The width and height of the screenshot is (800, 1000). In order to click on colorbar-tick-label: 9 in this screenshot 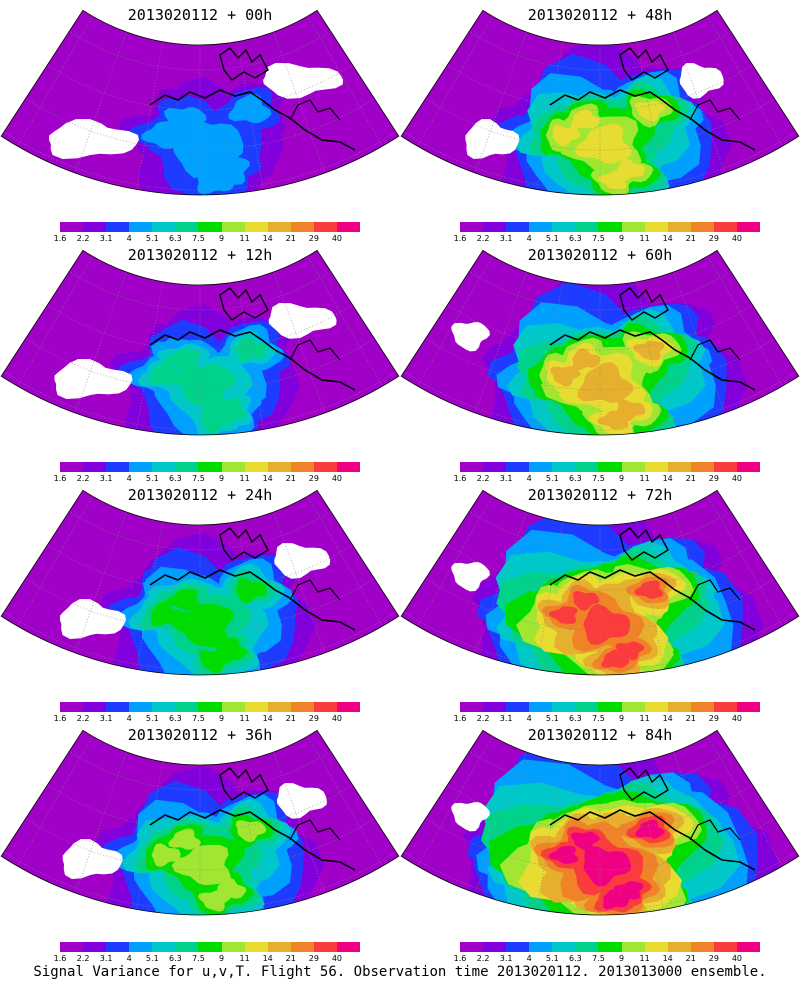, I will do `click(621, 718)`.